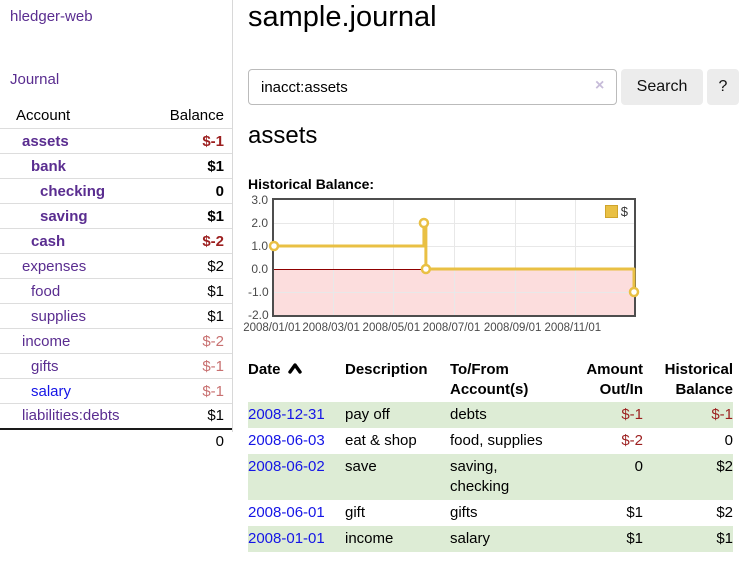  What do you see at coordinates (728, 440) in the screenshot?
I see `transaction-balance: 0` at bounding box center [728, 440].